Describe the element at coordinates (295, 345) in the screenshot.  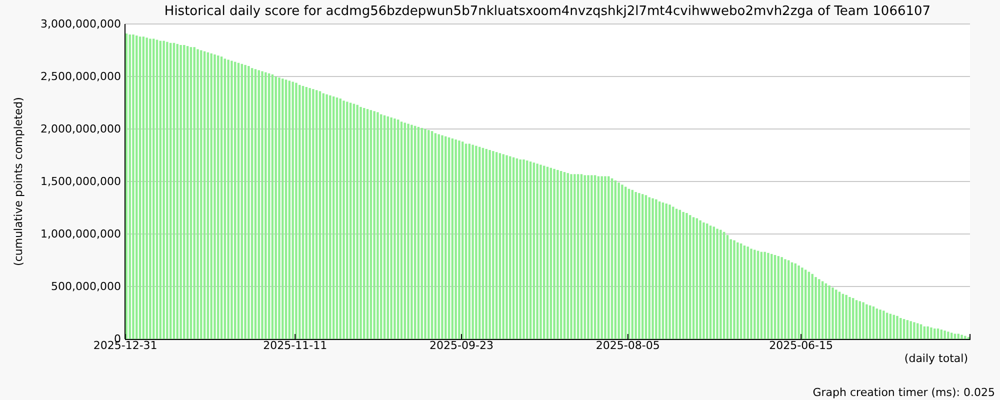
I see `x-tick-label: 2025-11-11` at that location.